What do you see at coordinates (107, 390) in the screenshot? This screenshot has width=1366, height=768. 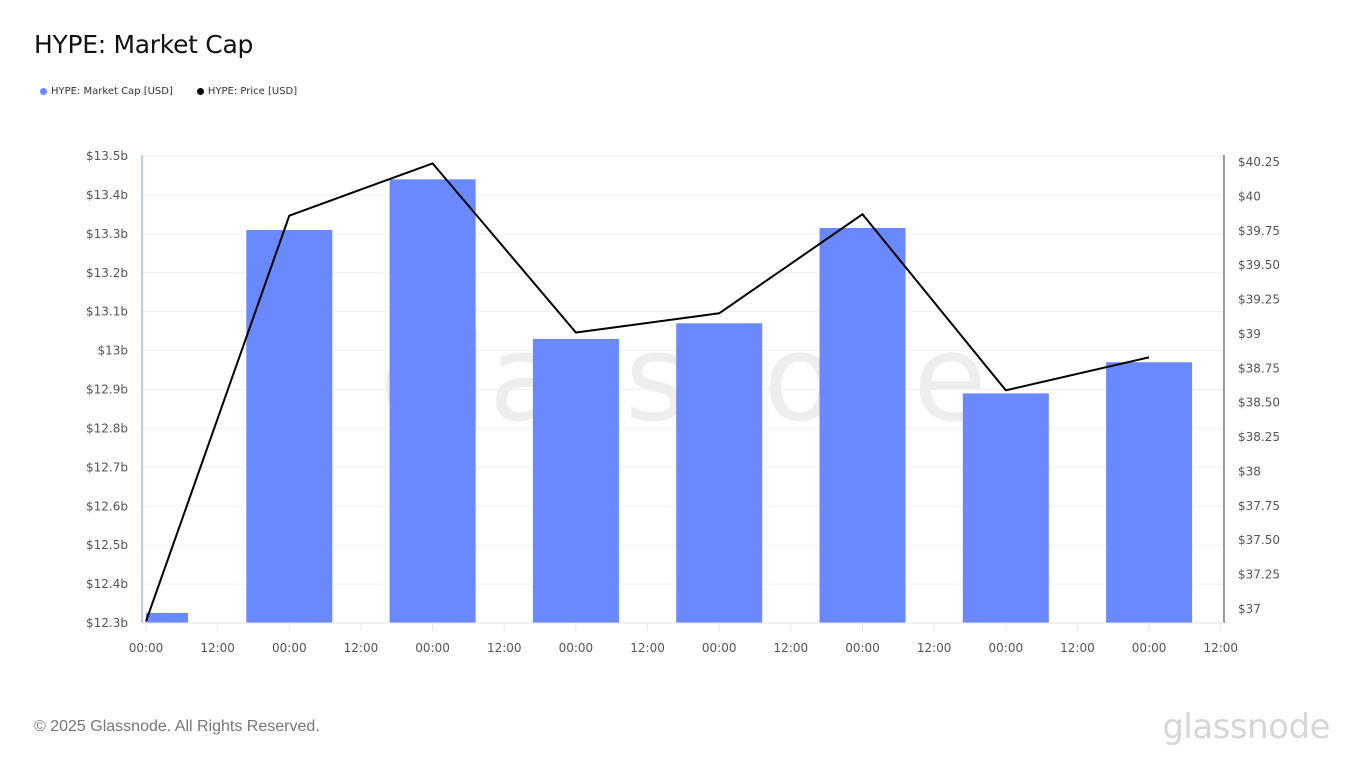 I see `left-axis-tick: $12.9b` at bounding box center [107, 390].